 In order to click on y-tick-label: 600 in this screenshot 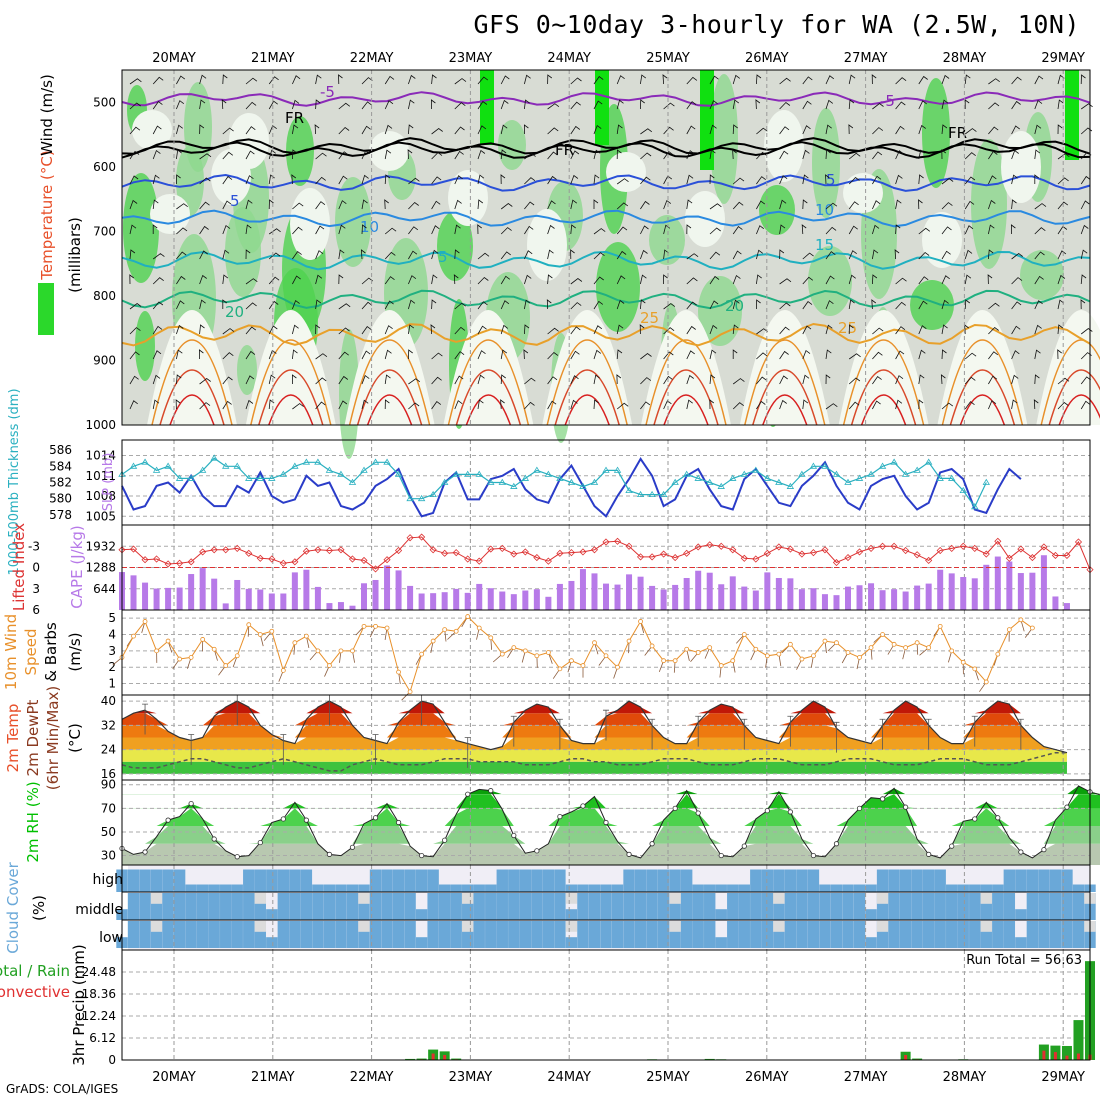, I will do `click(104, 167)`.